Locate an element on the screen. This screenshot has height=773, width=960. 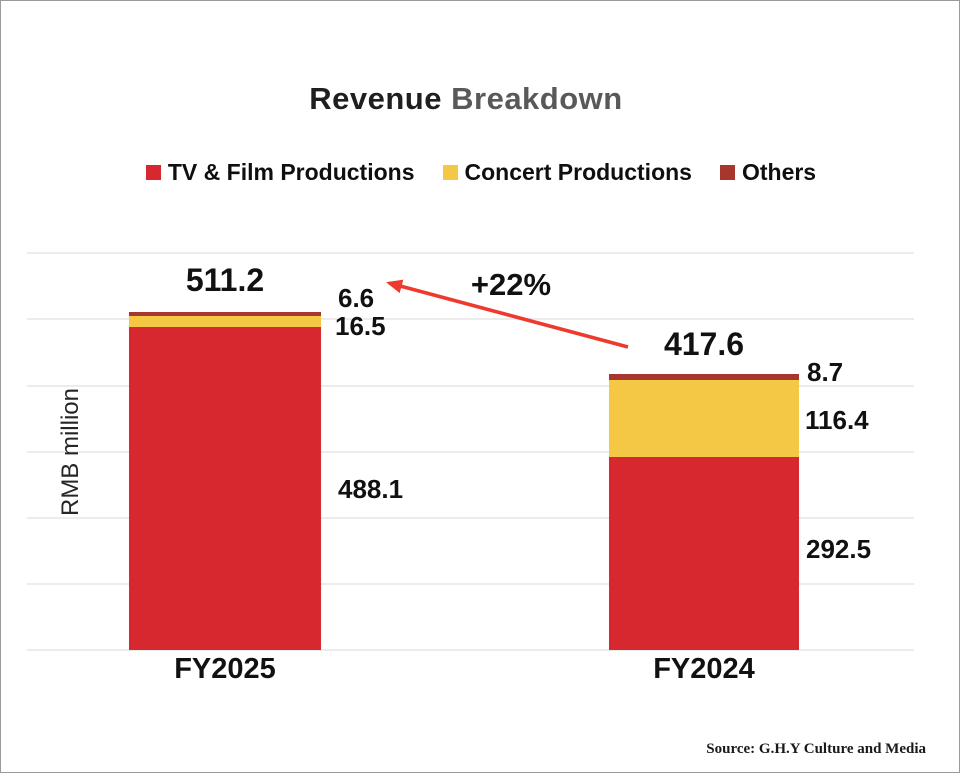
legend-label-others: Others is located at coordinates (779, 172).